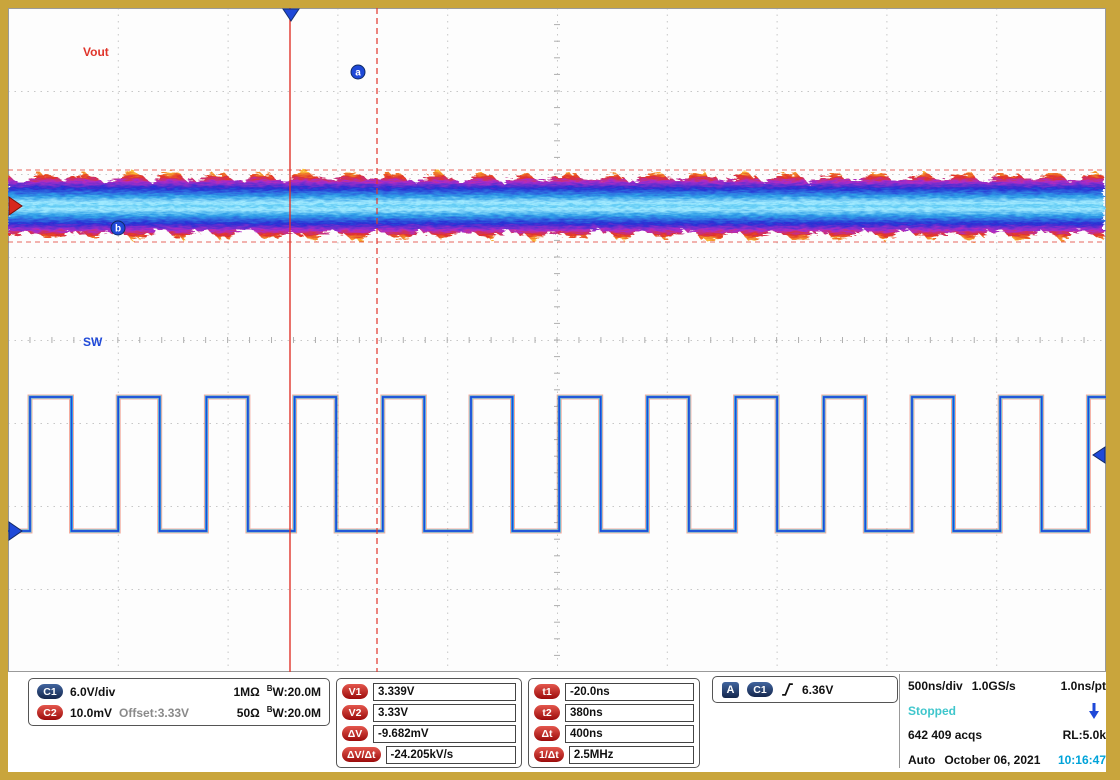 This screenshot has height=780, width=1120. I want to click on t2-row: t2 380ns, so click(614, 712).